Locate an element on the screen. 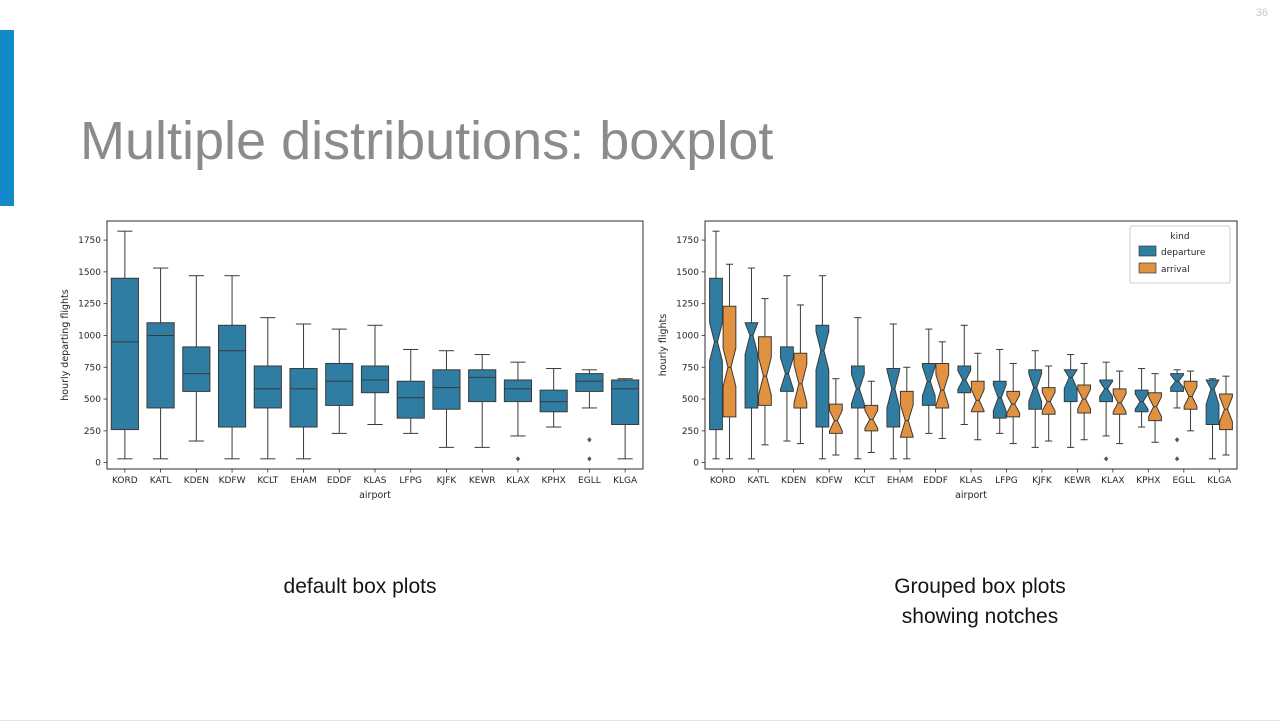  box-KDFW-arrival is located at coordinates (835, 417).